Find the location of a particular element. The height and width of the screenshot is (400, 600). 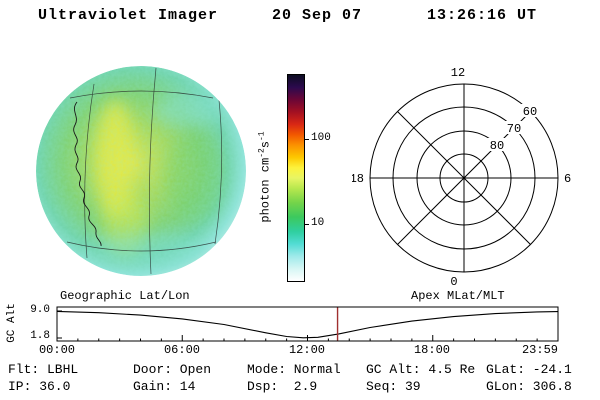

mlat-label-60: 60 is located at coordinates (530, 112).